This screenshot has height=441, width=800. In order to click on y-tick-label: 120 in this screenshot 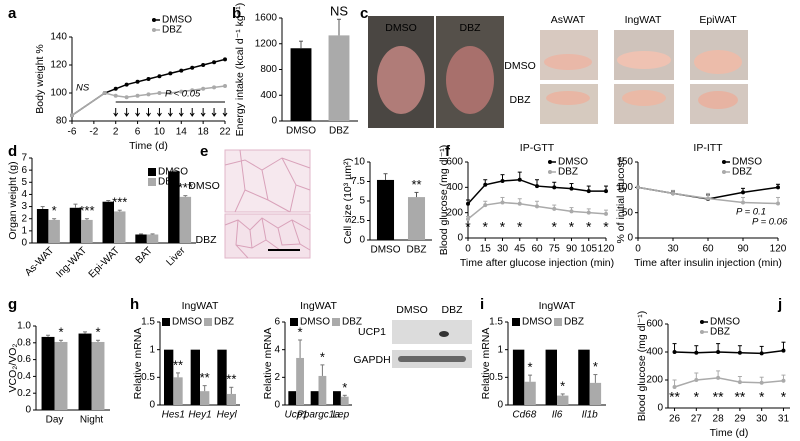, I will do `click(58, 65)`.